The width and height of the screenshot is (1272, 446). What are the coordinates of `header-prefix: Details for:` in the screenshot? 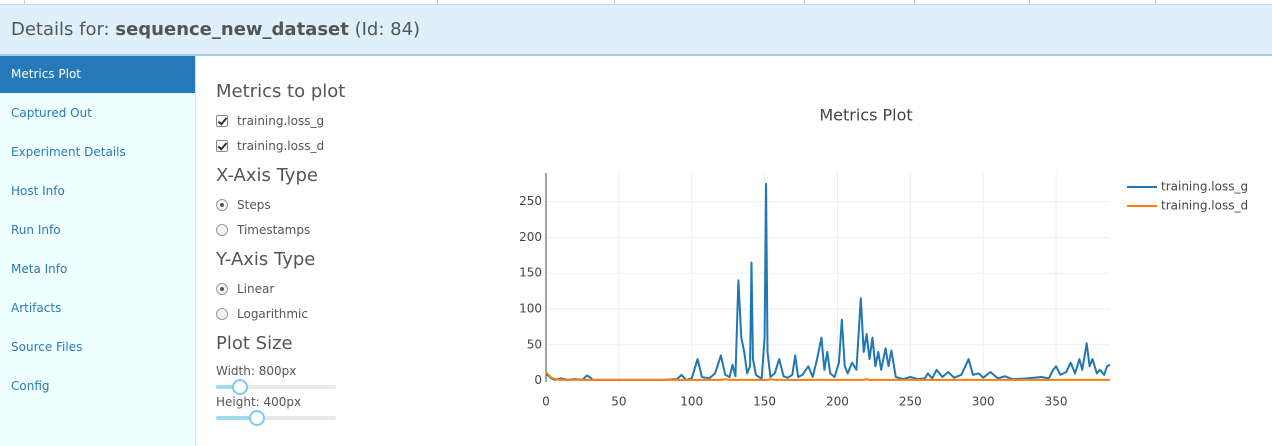 It's located at (60, 29).